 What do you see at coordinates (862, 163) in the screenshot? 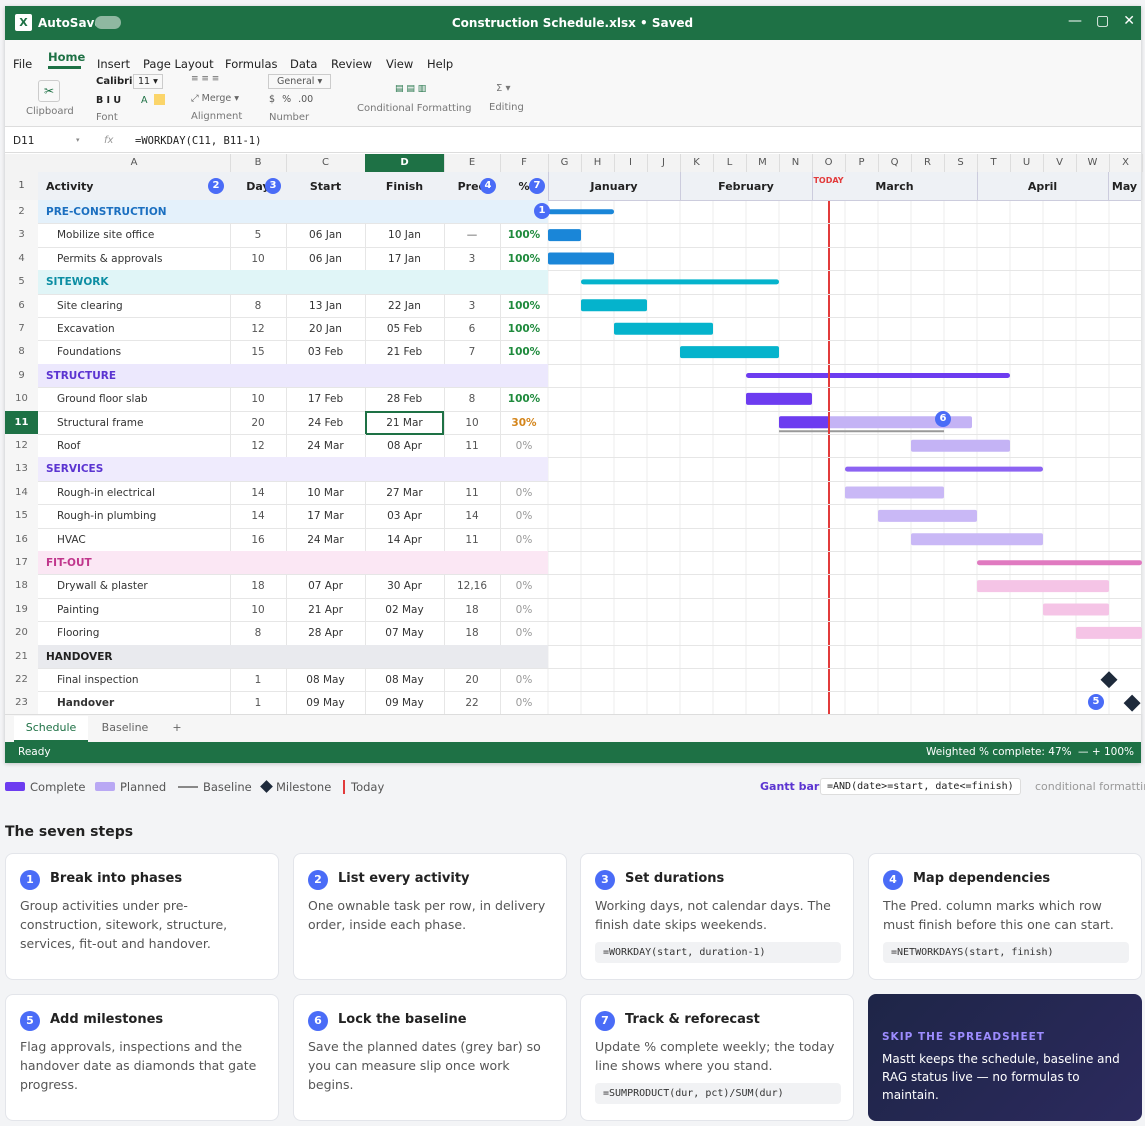
I see `column-letter: P` at bounding box center [862, 163].